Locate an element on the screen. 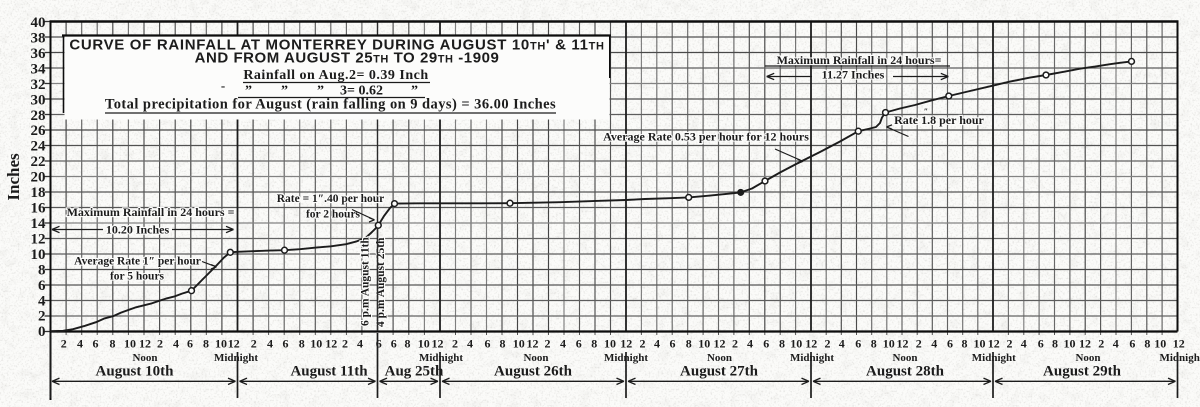  svg-text: August 26th is located at coordinates (533, 372).